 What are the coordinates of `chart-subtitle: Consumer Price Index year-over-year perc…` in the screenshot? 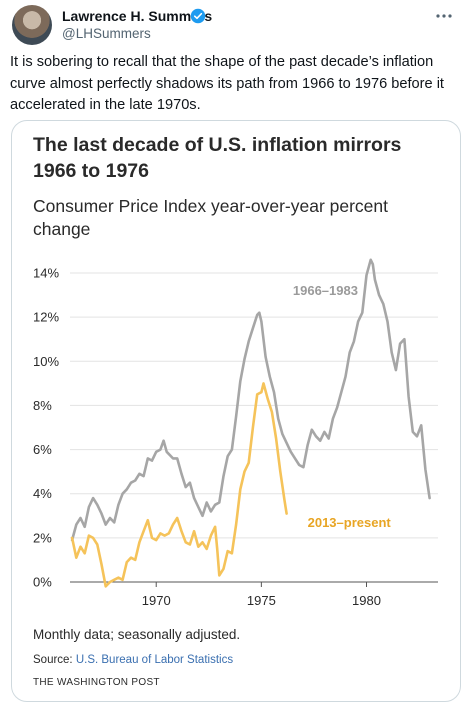 It's located at (211, 217).